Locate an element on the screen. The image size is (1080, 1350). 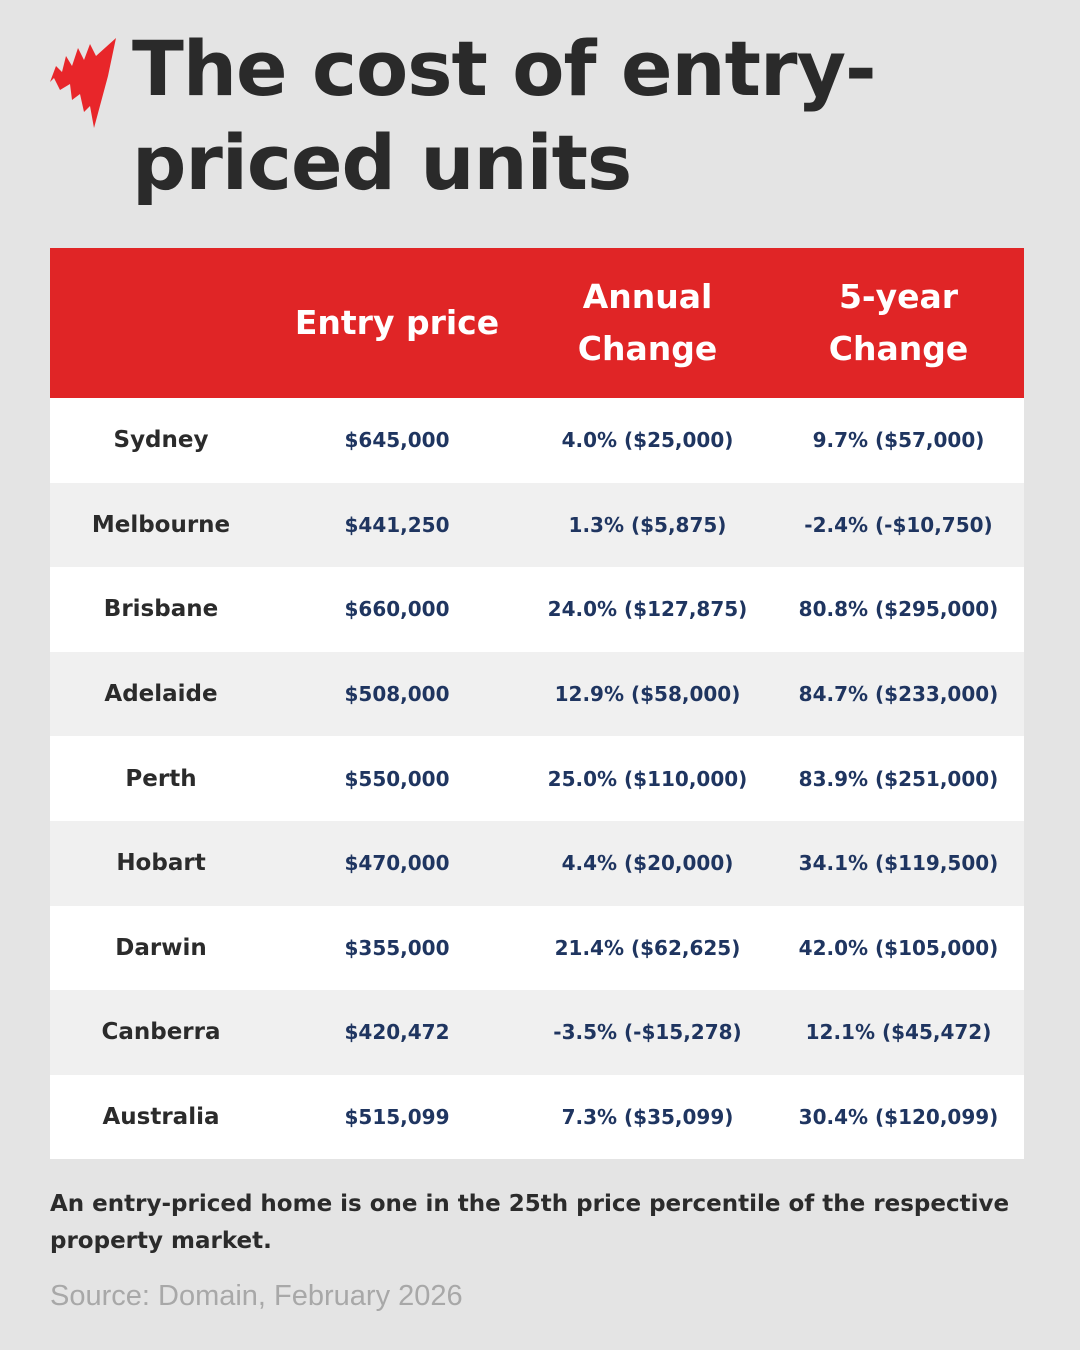
header-annual-change-label: Annual Change is located at coordinates (647, 322).